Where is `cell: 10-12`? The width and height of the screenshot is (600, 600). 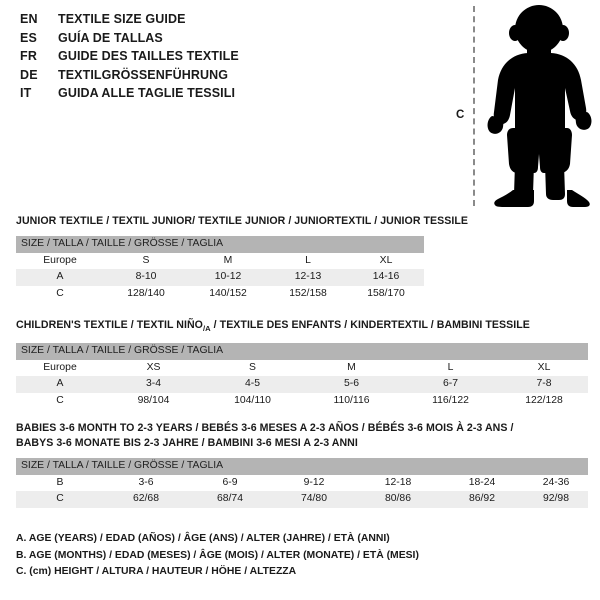 cell: 10-12 is located at coordinates (228, 277).